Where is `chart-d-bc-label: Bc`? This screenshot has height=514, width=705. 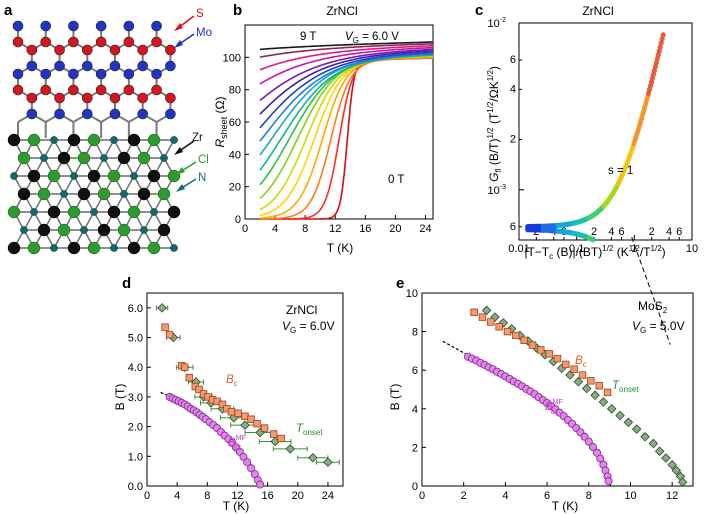 chart-d-bc-label: Bc is located at coordinates (232, 381).